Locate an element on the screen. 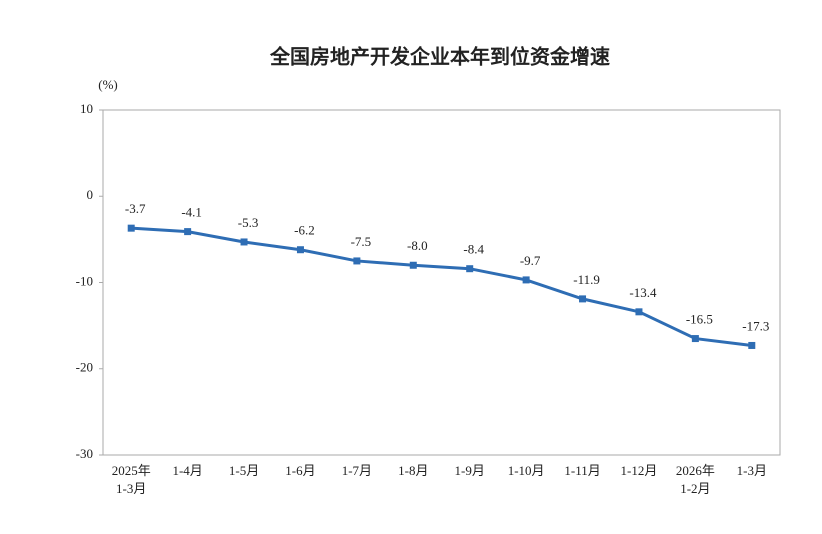 This screenshot has width=822, height=534. data-label: -13.4 is located at coordinates (643, 292).